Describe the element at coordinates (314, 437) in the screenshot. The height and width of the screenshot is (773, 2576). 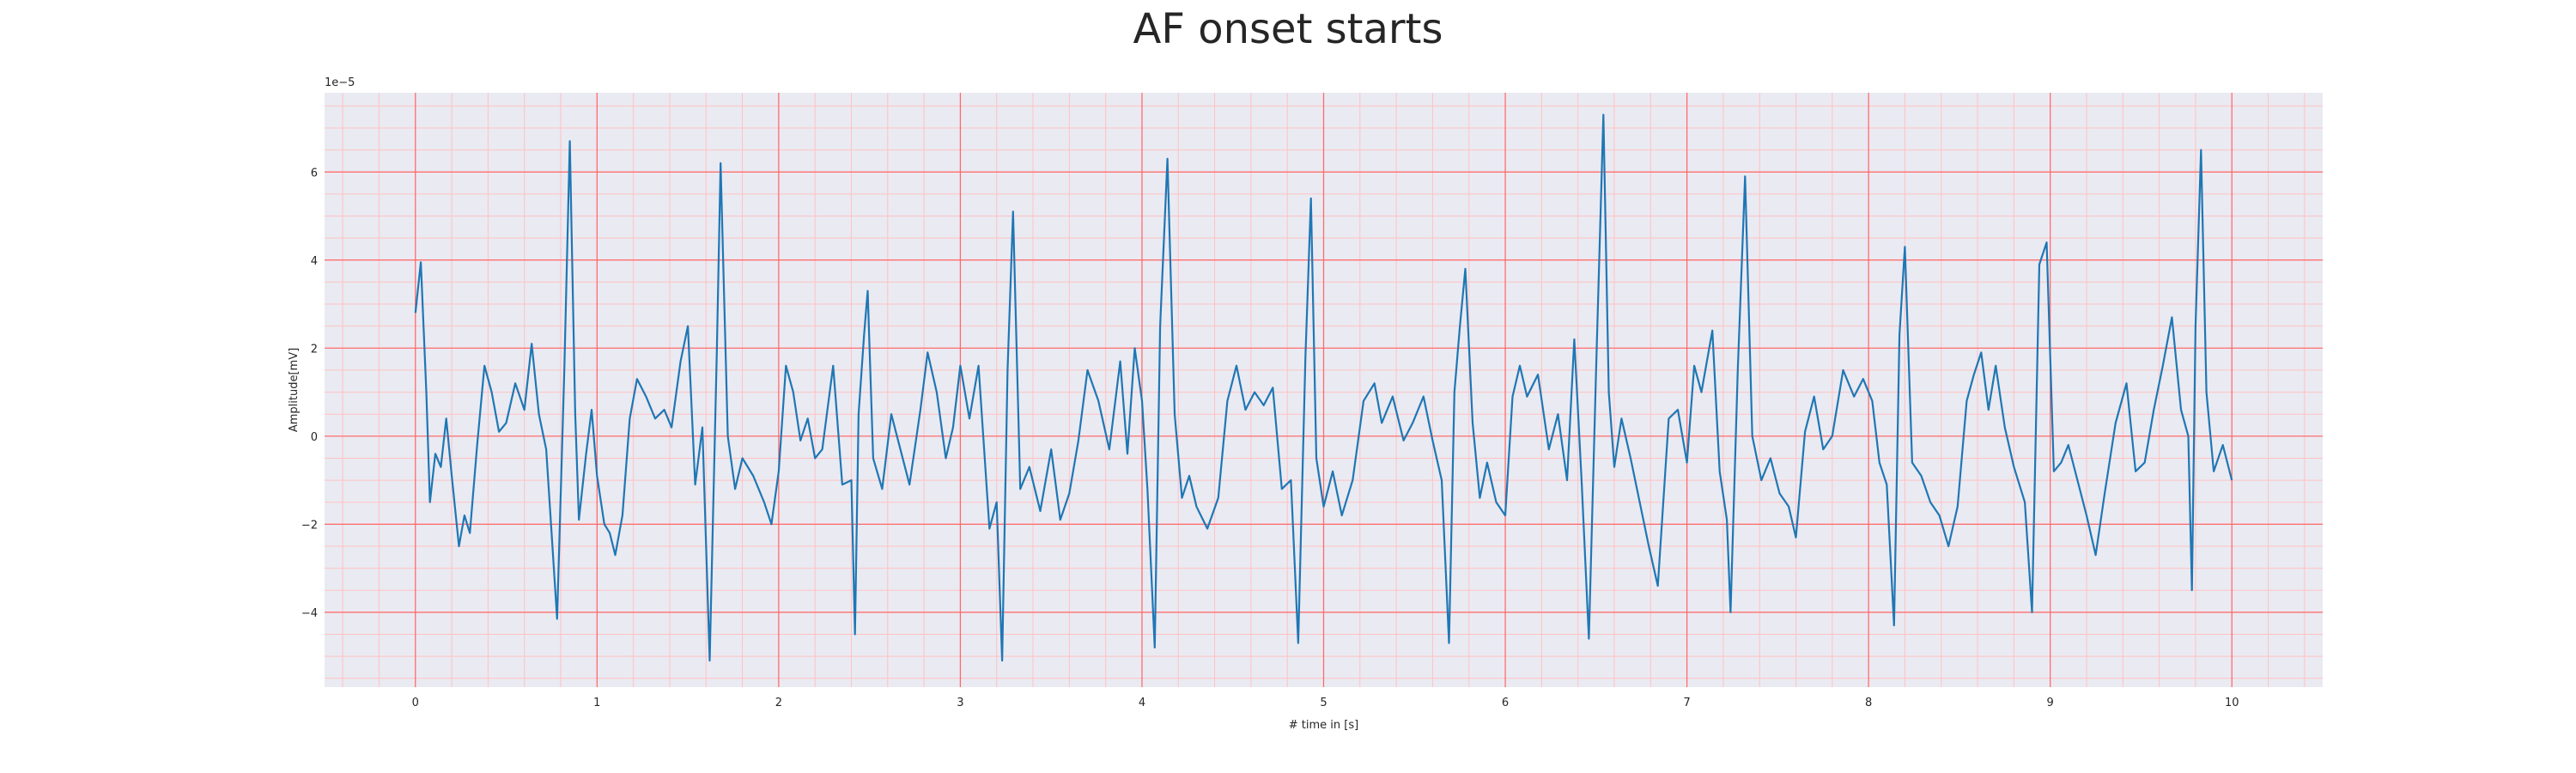
I see `y-tick-label: 0` at that location.